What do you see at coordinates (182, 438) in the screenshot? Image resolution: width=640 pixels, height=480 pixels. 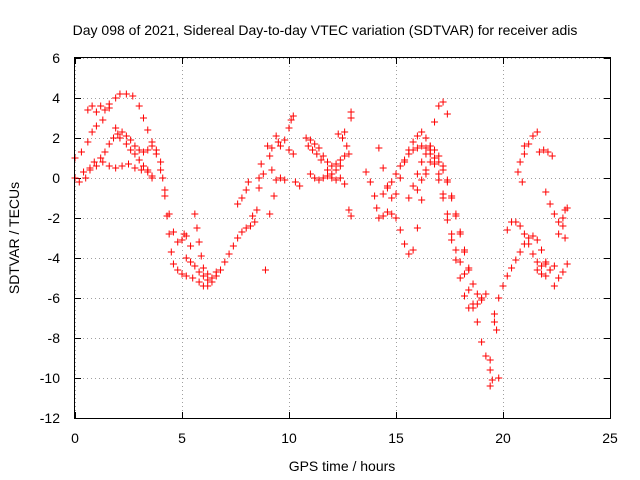 I see `x-tick-label: 5` at bounding box center [182, 438].